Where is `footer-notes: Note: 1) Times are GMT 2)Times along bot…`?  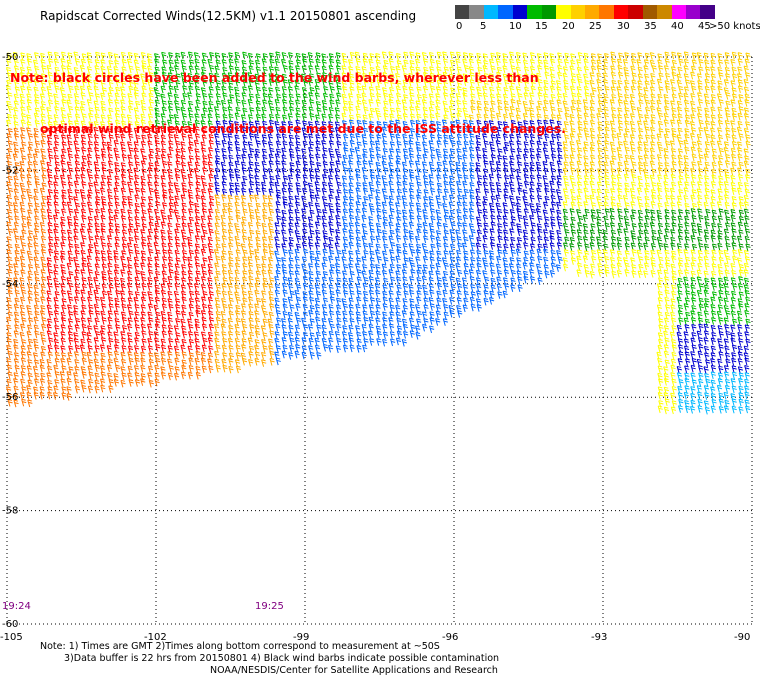 footer-notes: Note: 1) Times are GMT 2)Times along bot… is located at coordinates (380, 659).